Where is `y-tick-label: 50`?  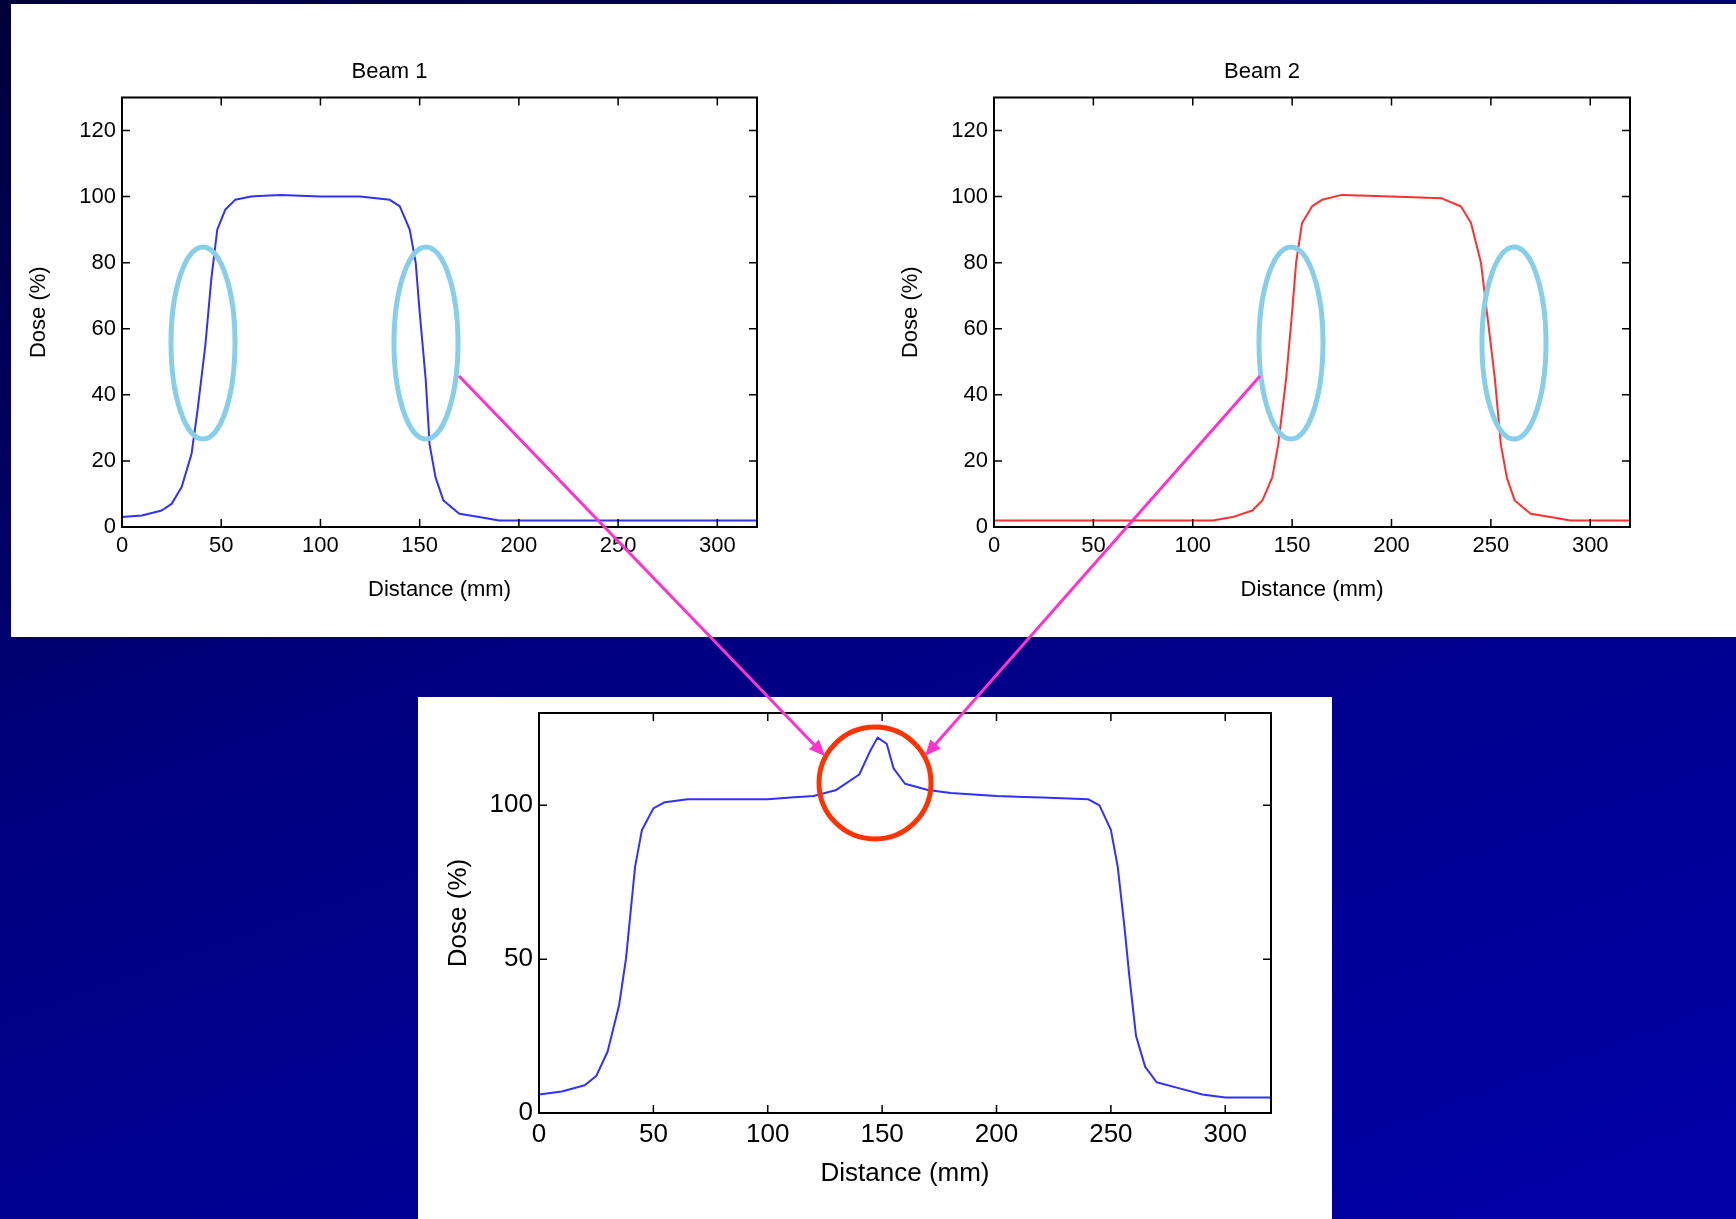 y-tick-label: 50 is located at coordinates (518, 957).